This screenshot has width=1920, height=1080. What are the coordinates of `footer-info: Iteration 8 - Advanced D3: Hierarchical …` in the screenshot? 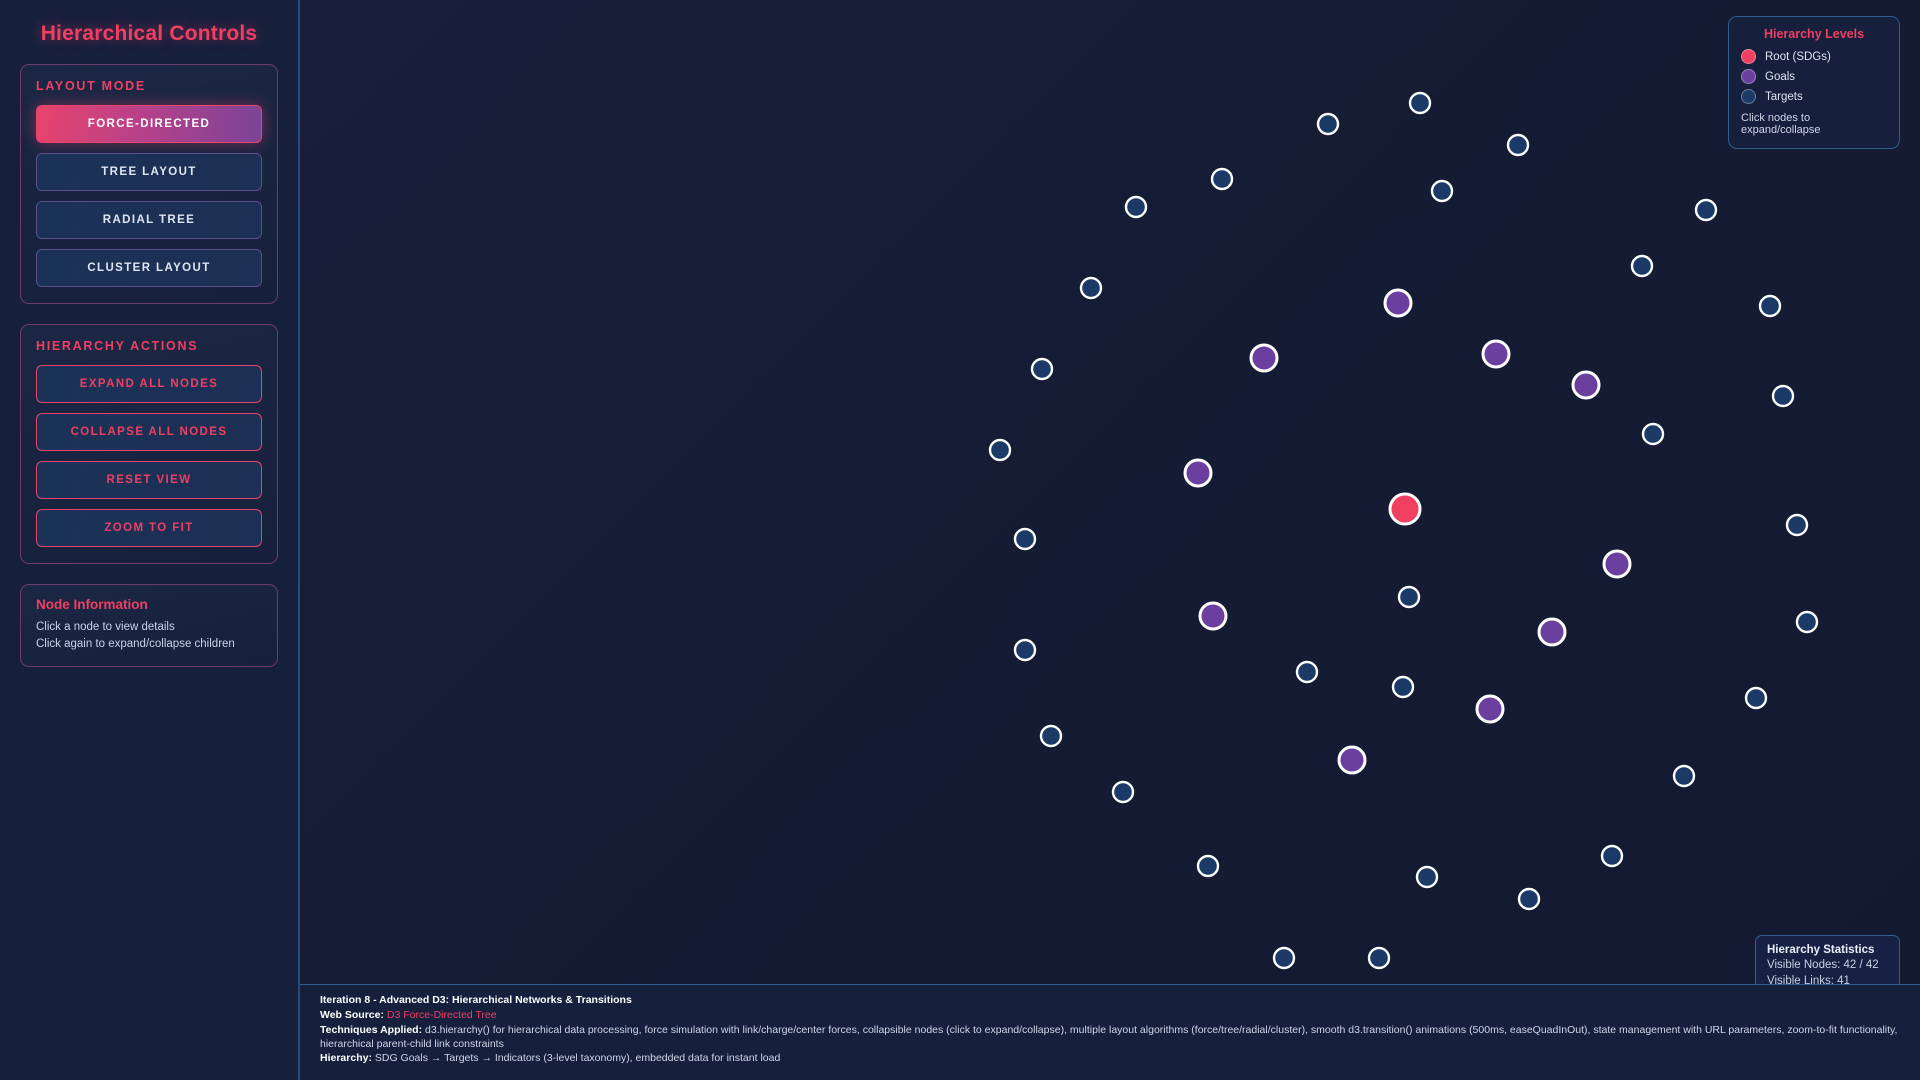 It's located at (1110, 1032).